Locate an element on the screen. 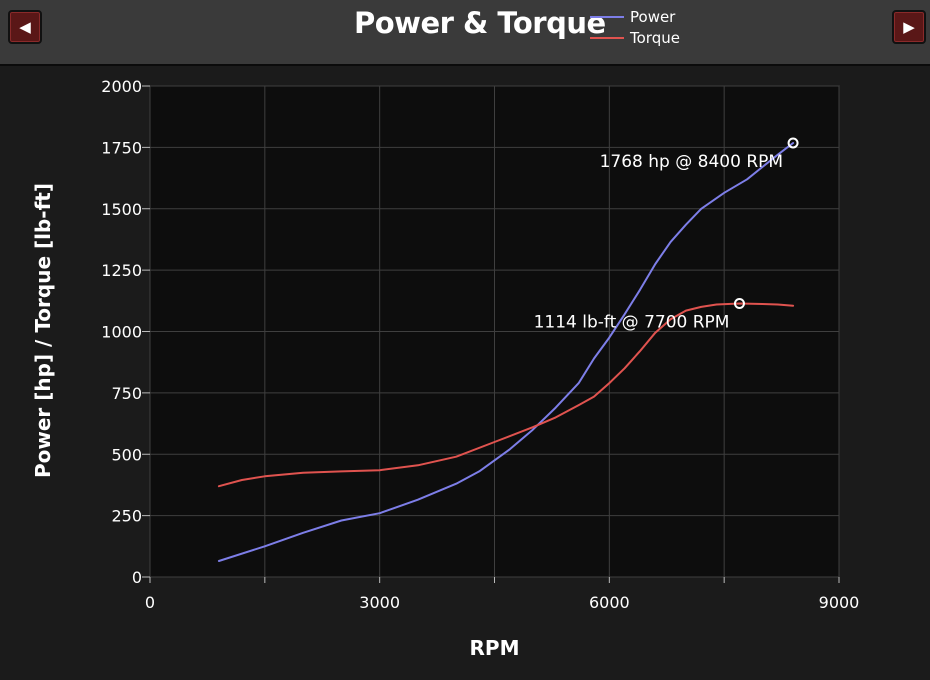  previous-button: ◀ is located at coordinates (25, 27).